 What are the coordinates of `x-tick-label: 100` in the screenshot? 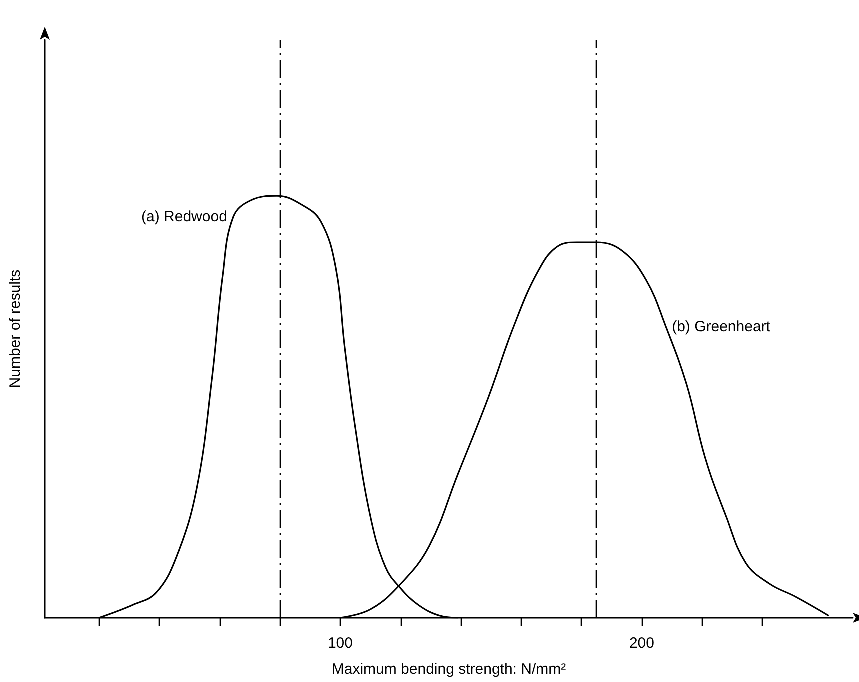 It's located at (340, 643).